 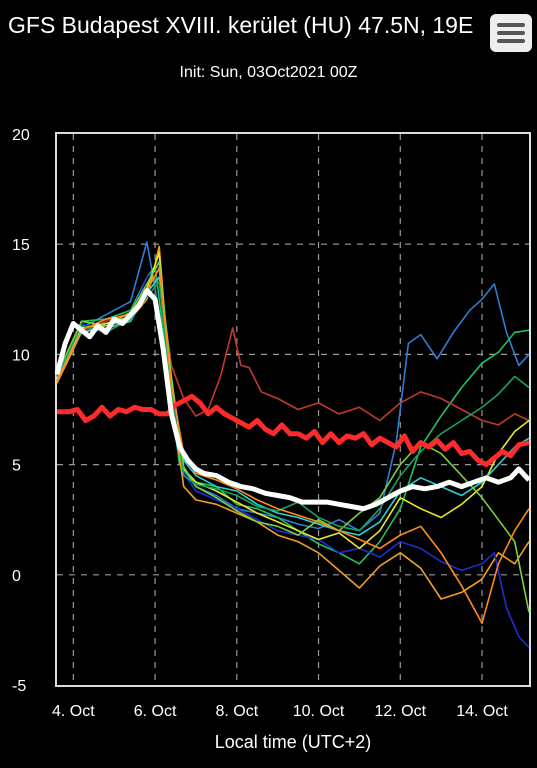 I want to click on hamburger-menu-icon, so click(x=511, y=33).